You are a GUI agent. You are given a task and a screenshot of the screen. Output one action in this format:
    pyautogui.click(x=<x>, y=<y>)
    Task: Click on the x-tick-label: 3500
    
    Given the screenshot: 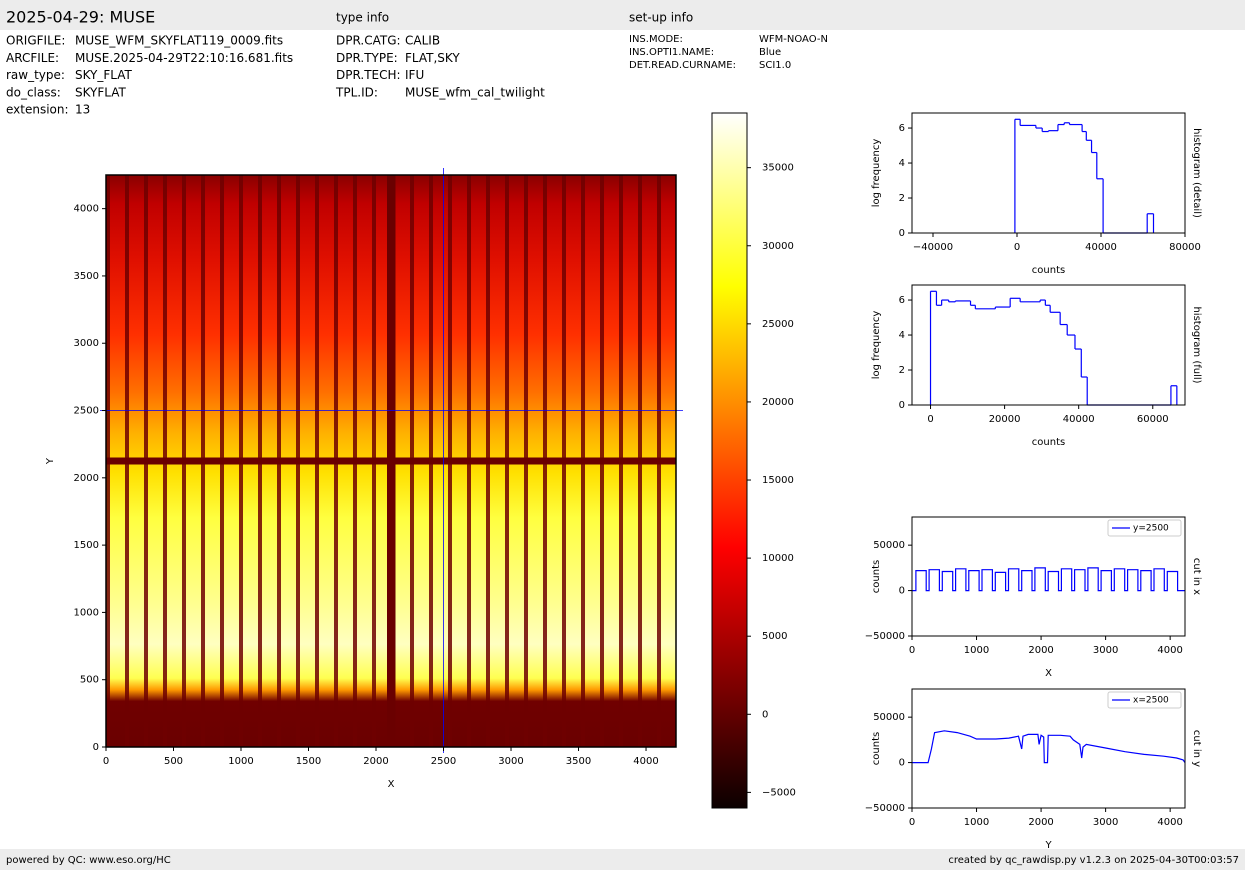 What is the action you would take?
    pyautogui.click(x=578, y=761)
    